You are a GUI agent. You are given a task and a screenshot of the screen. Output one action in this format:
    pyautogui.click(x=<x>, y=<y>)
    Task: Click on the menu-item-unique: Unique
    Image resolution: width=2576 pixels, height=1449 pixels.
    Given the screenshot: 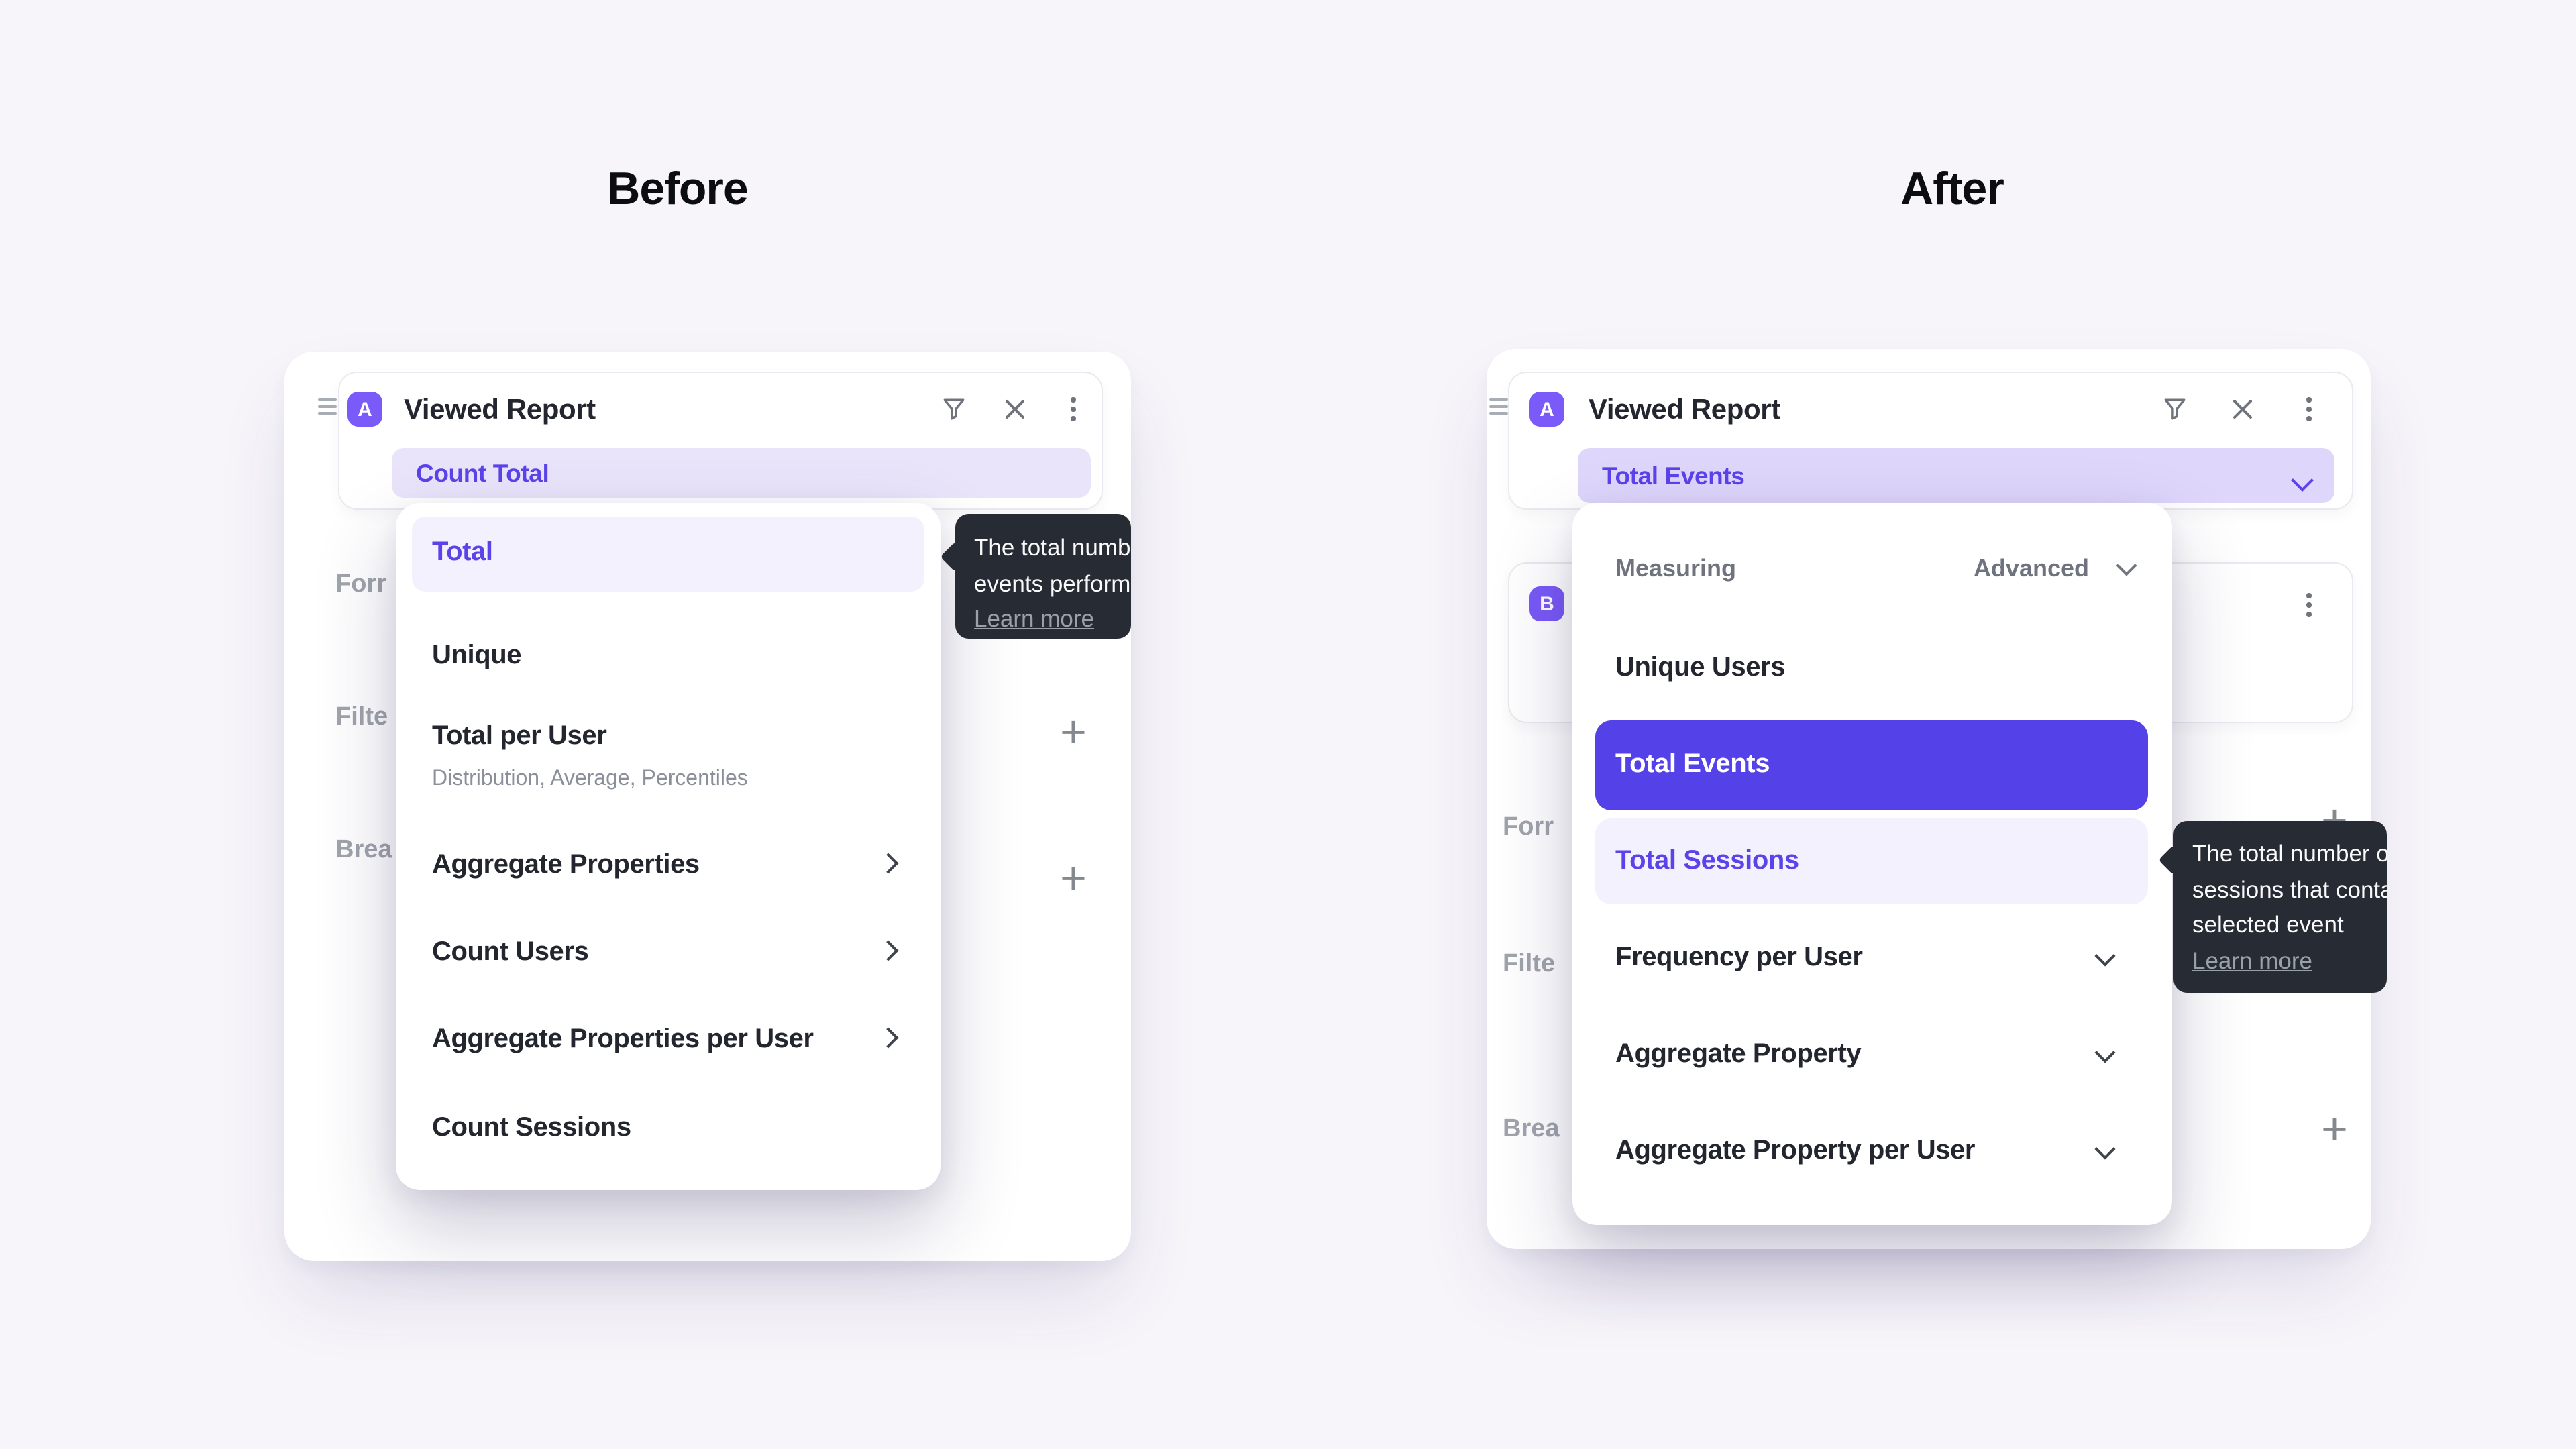 What is the action you would take?
    pyautogui.click(x=477, y=655)
    